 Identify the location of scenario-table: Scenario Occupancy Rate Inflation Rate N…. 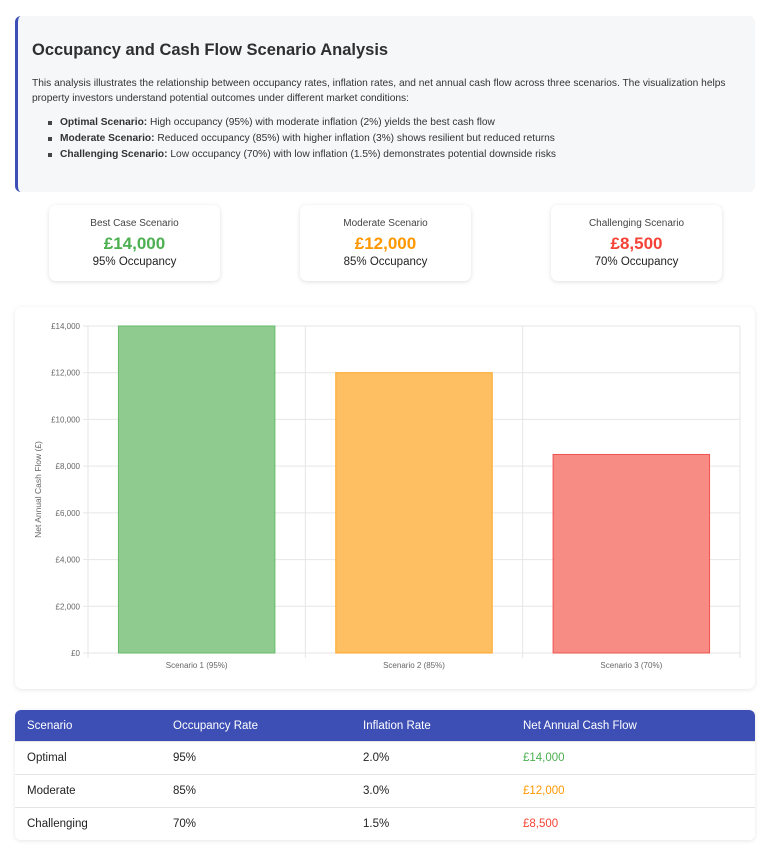
(385, 775).